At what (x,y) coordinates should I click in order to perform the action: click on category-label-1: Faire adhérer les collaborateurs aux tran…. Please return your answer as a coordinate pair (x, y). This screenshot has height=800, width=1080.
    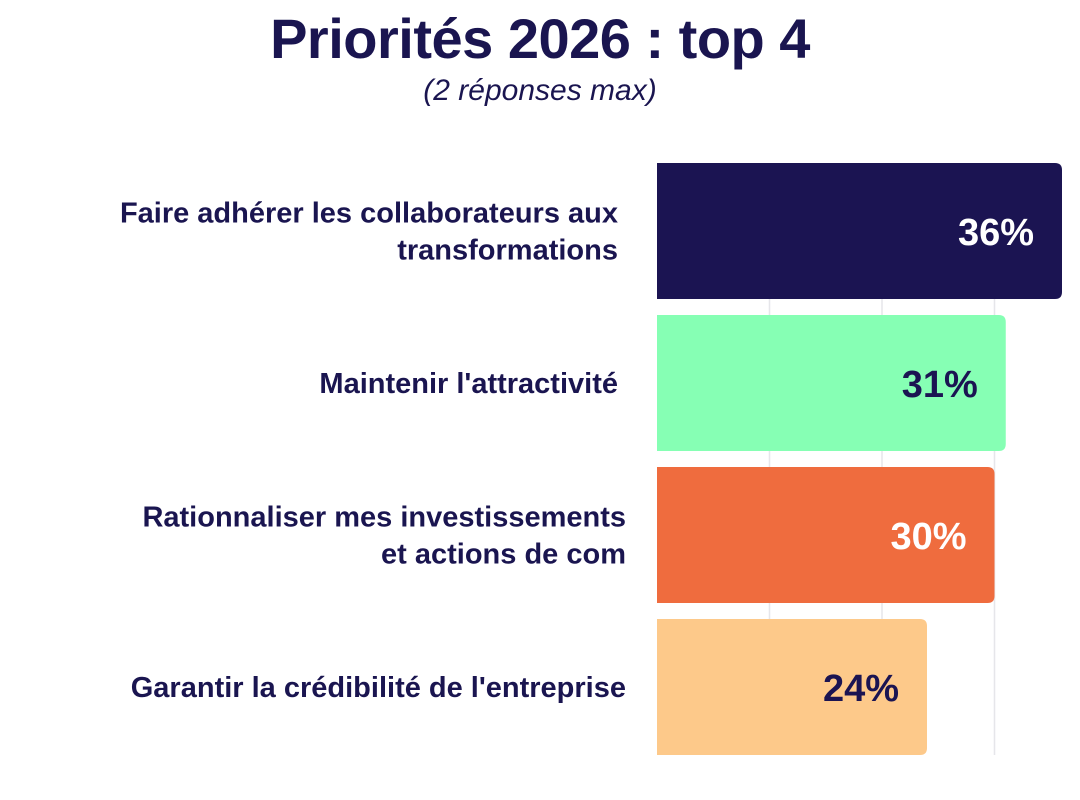
    Looking at the image, I should click on (369, 232).